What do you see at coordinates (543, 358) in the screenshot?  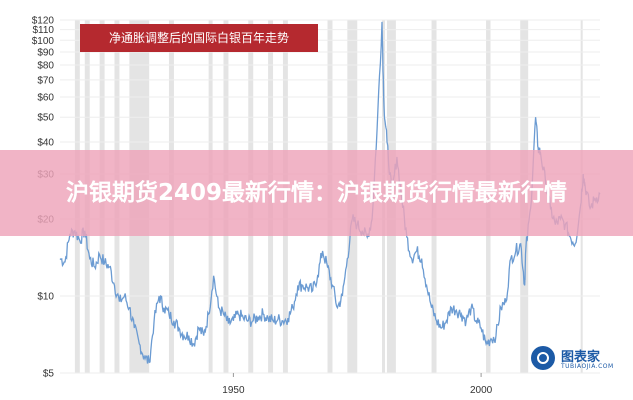 I see `logo-icon` at bounding box center [543, 358].